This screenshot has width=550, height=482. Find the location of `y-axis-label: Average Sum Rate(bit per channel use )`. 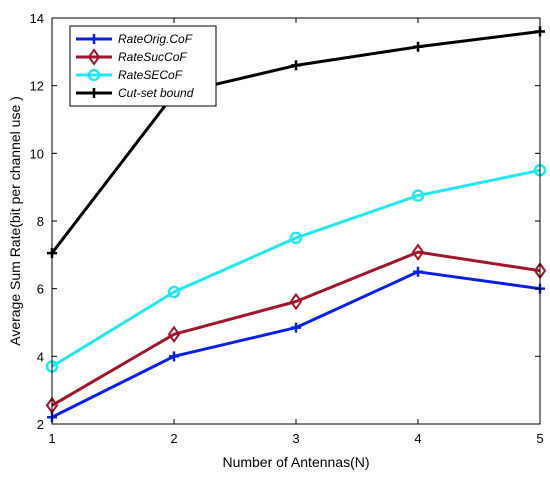

y-axis-label: Average Sum Rate(bit per channel use ) is located at coordinates (15, 221).